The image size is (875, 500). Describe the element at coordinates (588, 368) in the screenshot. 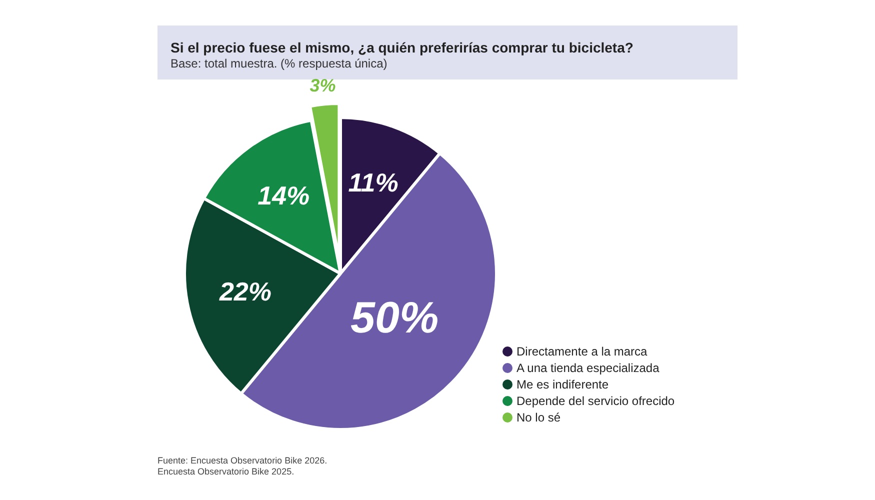

I see `legend-label: A una tienda especializada` at that location.